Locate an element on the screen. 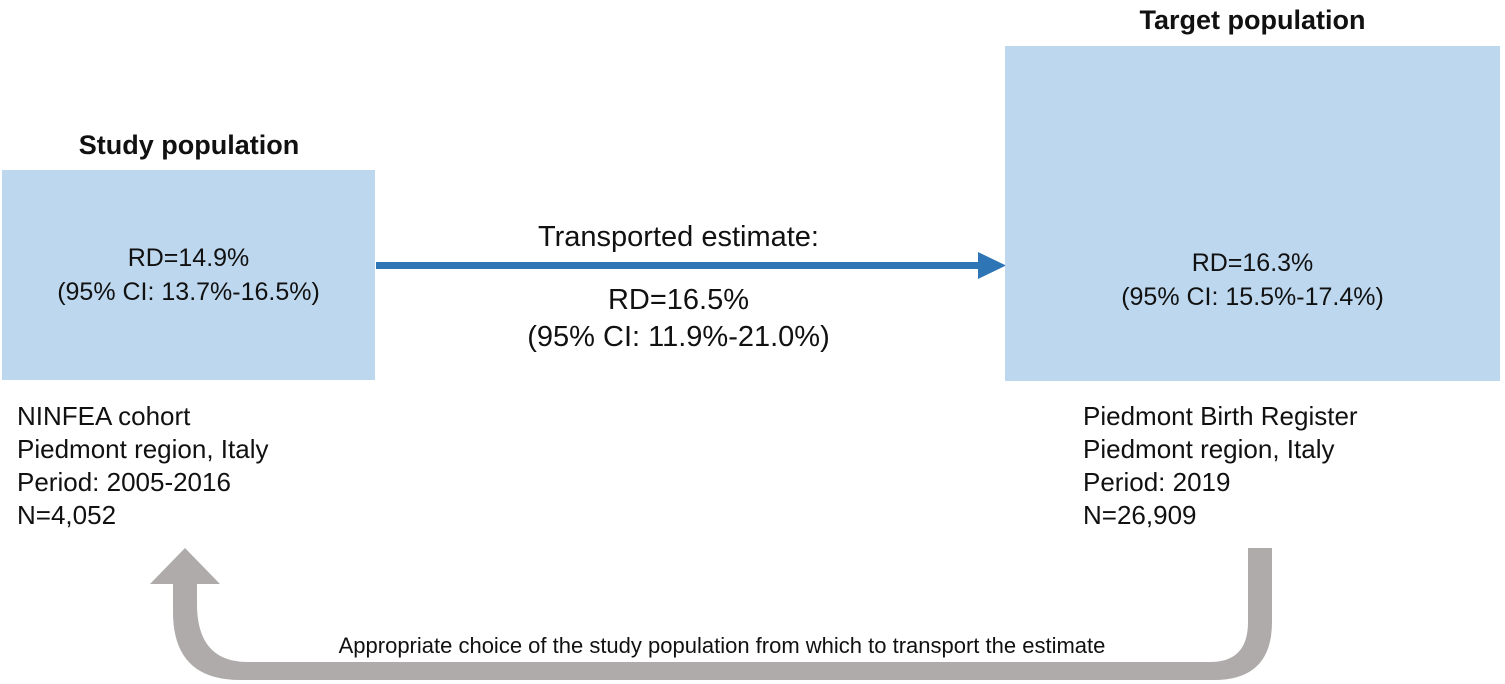  transported-label: Transported estimate: is located at coordinates (678, 237).